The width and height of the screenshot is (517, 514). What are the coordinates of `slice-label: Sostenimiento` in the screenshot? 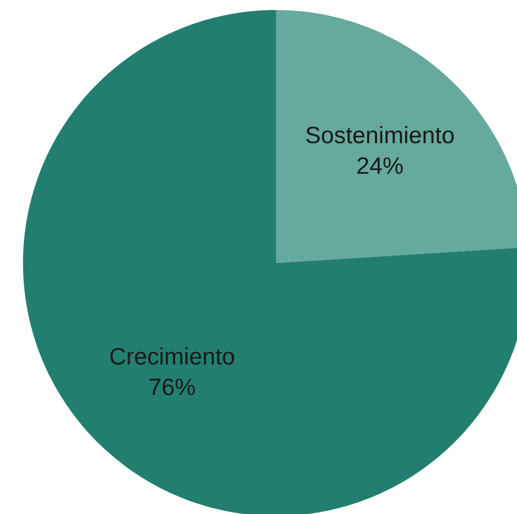 It's located at (380, 135).